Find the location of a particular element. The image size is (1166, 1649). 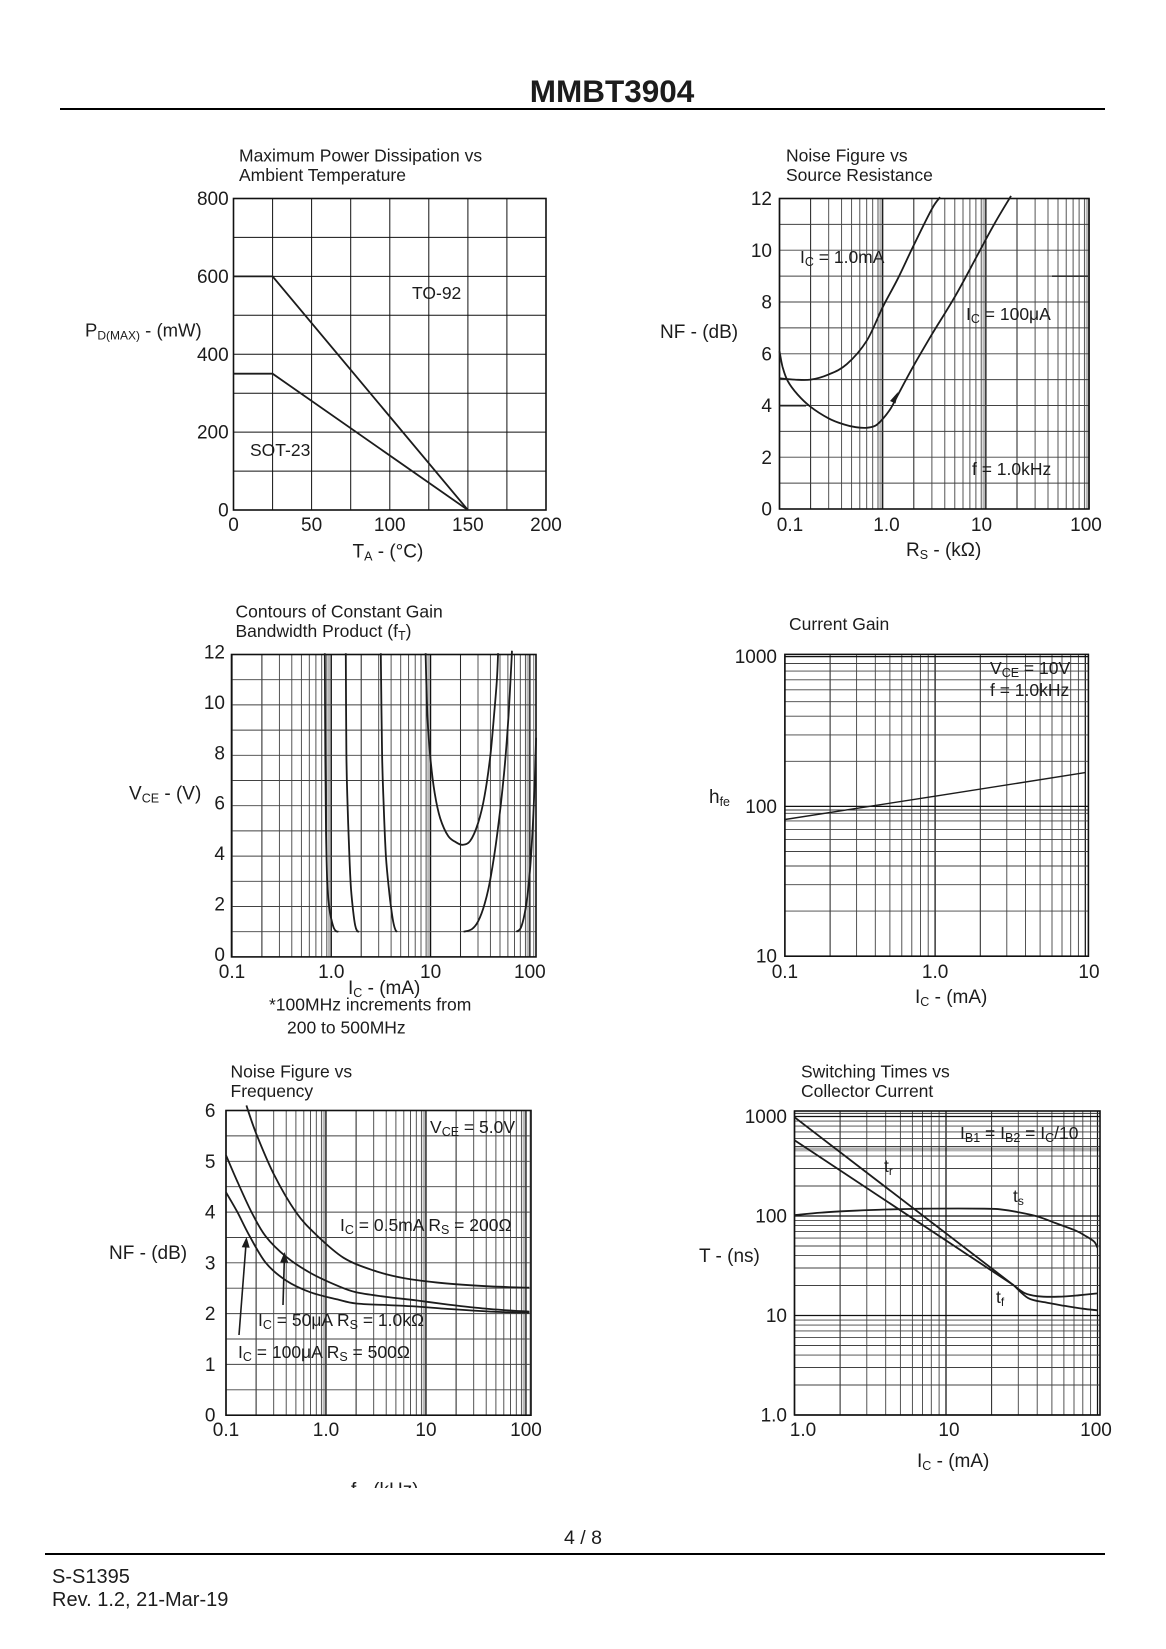

svg-text: ts​ is located at coordinates (1018, 1197).